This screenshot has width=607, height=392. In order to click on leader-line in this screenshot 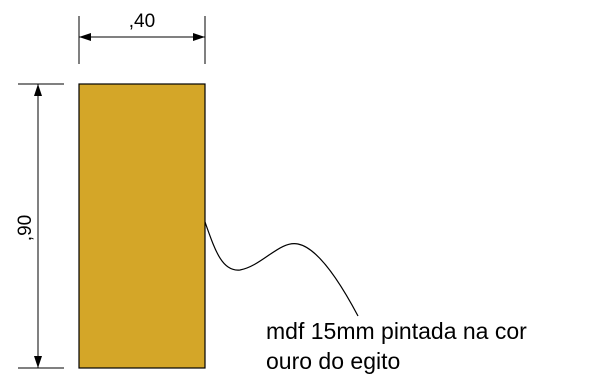, I will do `click(281, 269)`.